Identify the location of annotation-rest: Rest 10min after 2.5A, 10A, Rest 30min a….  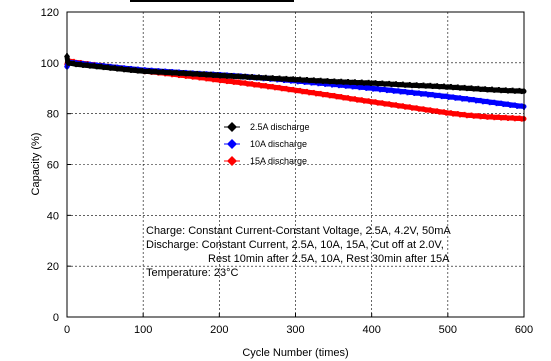
(329, 259).